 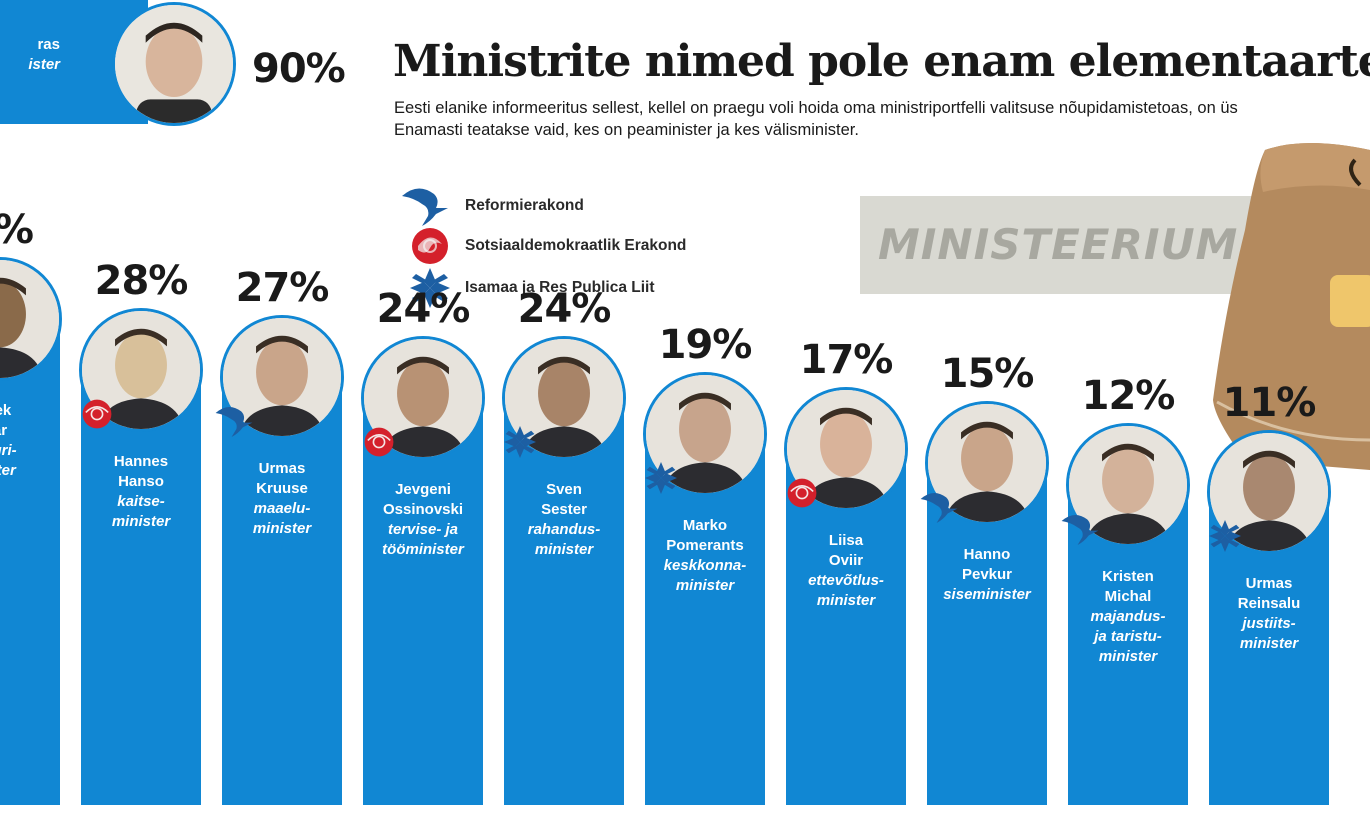 I want to click on minister-name: Hanno, so click(x=987, y=555).